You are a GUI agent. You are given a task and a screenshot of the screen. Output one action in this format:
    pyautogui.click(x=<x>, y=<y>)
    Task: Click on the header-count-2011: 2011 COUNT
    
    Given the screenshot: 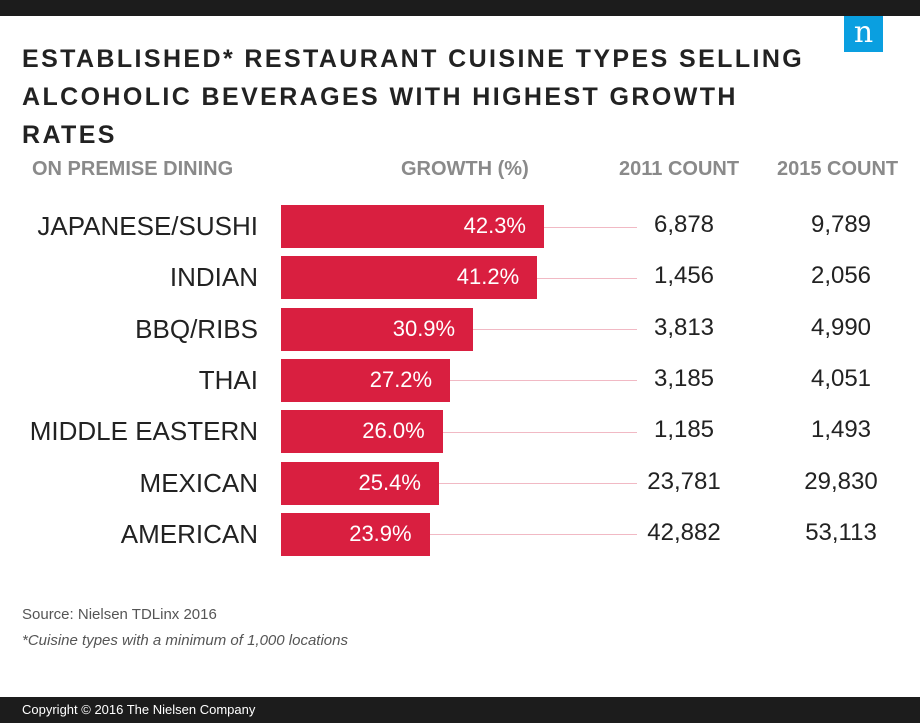 What is the action you would take?
    pyautogui.click(x=679, y=169)
    